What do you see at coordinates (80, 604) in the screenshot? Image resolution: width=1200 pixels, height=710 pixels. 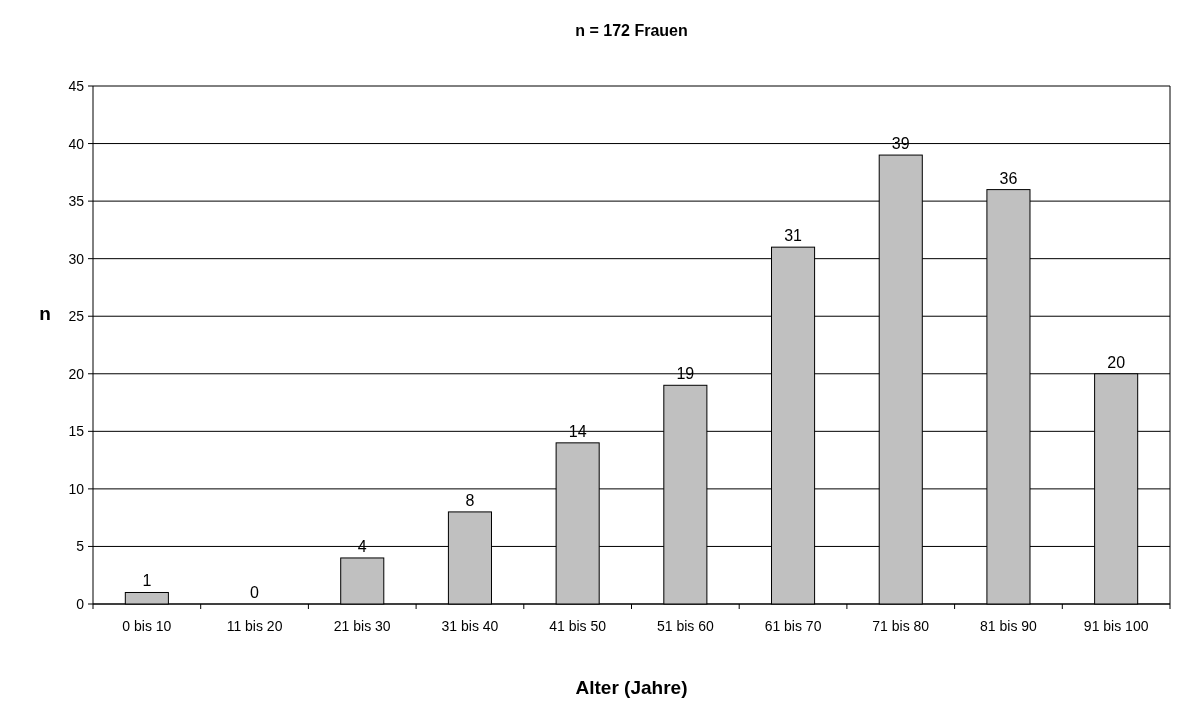 I see `y-tick-label: 0` at bounding box center [80, 604].